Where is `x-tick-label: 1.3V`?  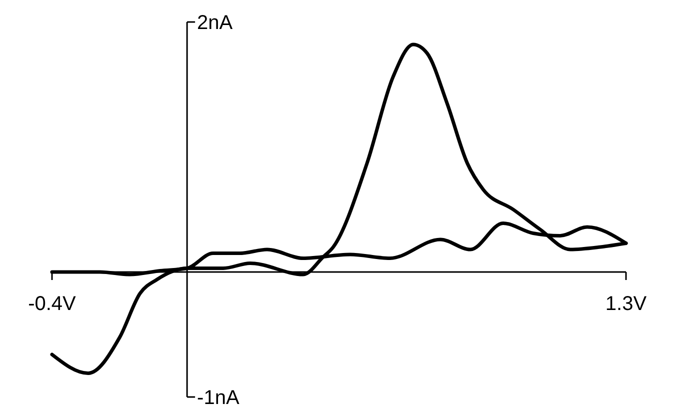 x-tick-label: 1.3V is located at coordinates (626, 304).